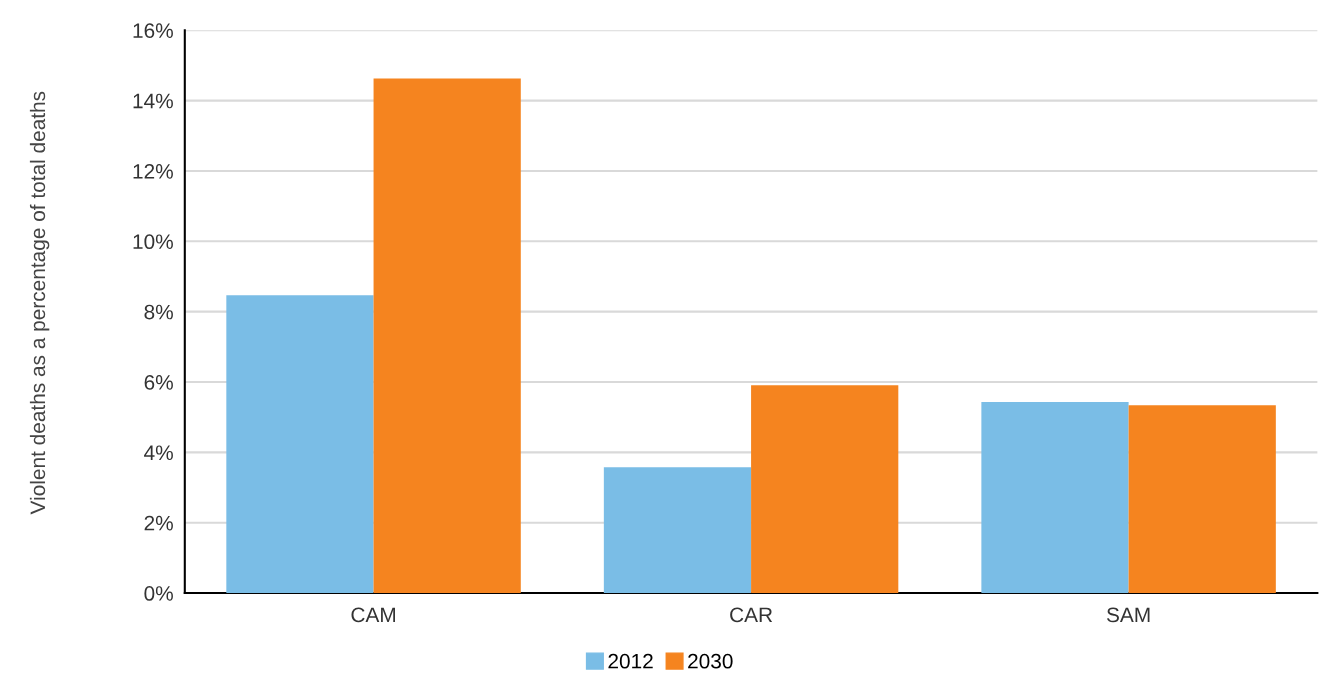 This screenshot has width=1320, height=688. I want to click on y-tick-label: 14%, so click(153, 101).